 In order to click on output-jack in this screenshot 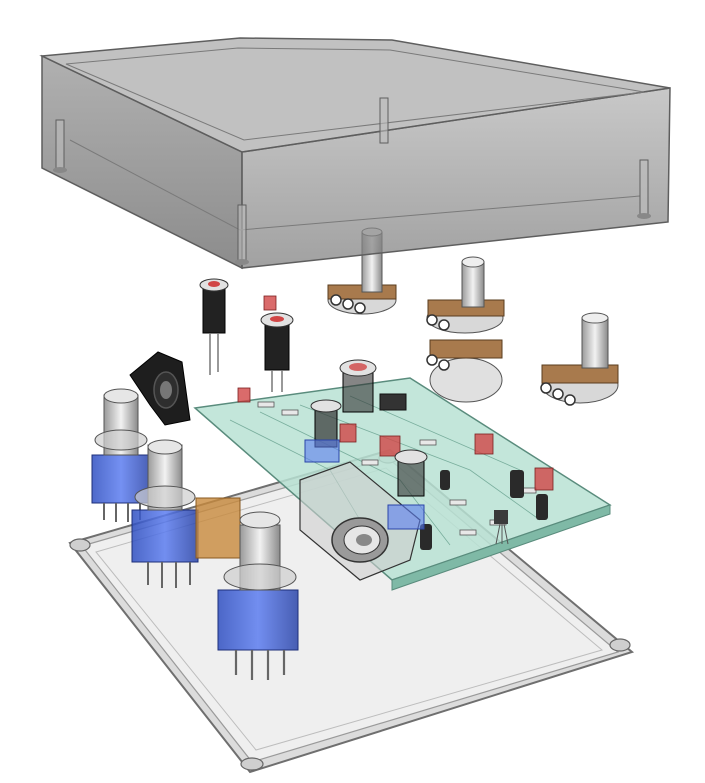, I will do `click(360, 521)`.